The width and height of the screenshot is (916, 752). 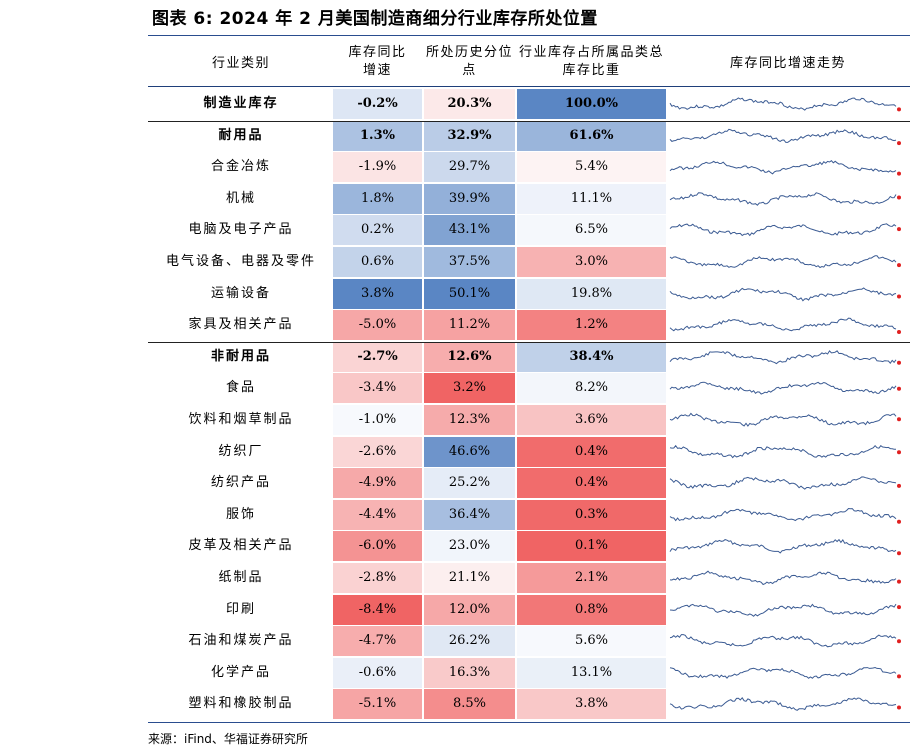 I want to click on row-category-share: 3.8%, so click(x=591, y=704).